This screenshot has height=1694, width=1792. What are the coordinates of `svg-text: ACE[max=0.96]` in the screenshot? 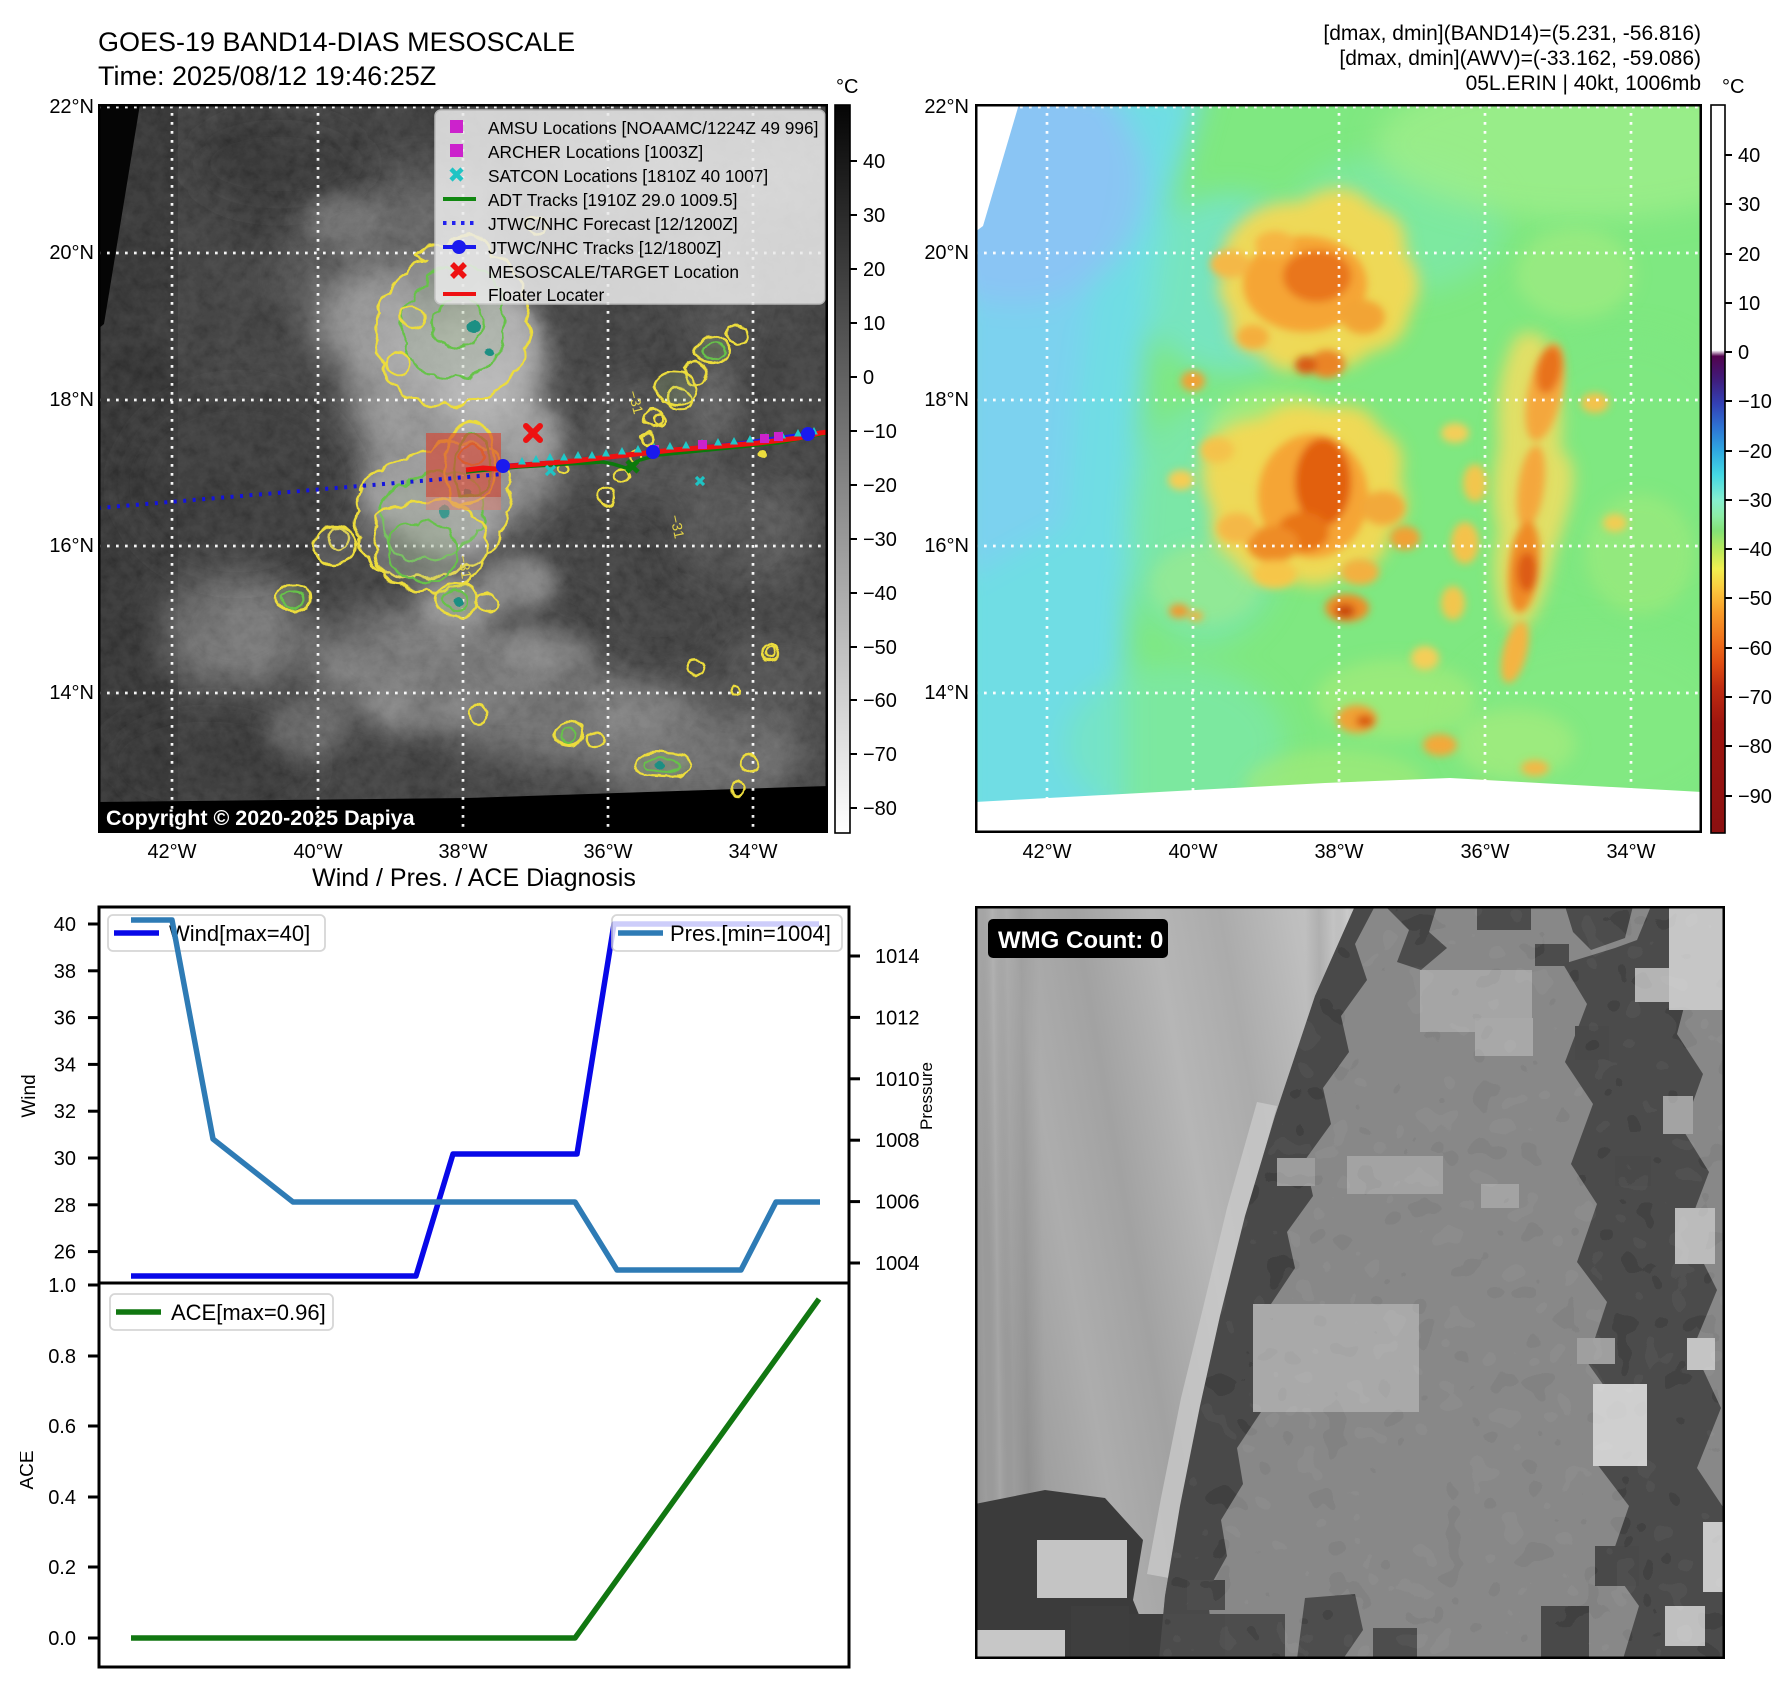 It's located at (248, 1312).